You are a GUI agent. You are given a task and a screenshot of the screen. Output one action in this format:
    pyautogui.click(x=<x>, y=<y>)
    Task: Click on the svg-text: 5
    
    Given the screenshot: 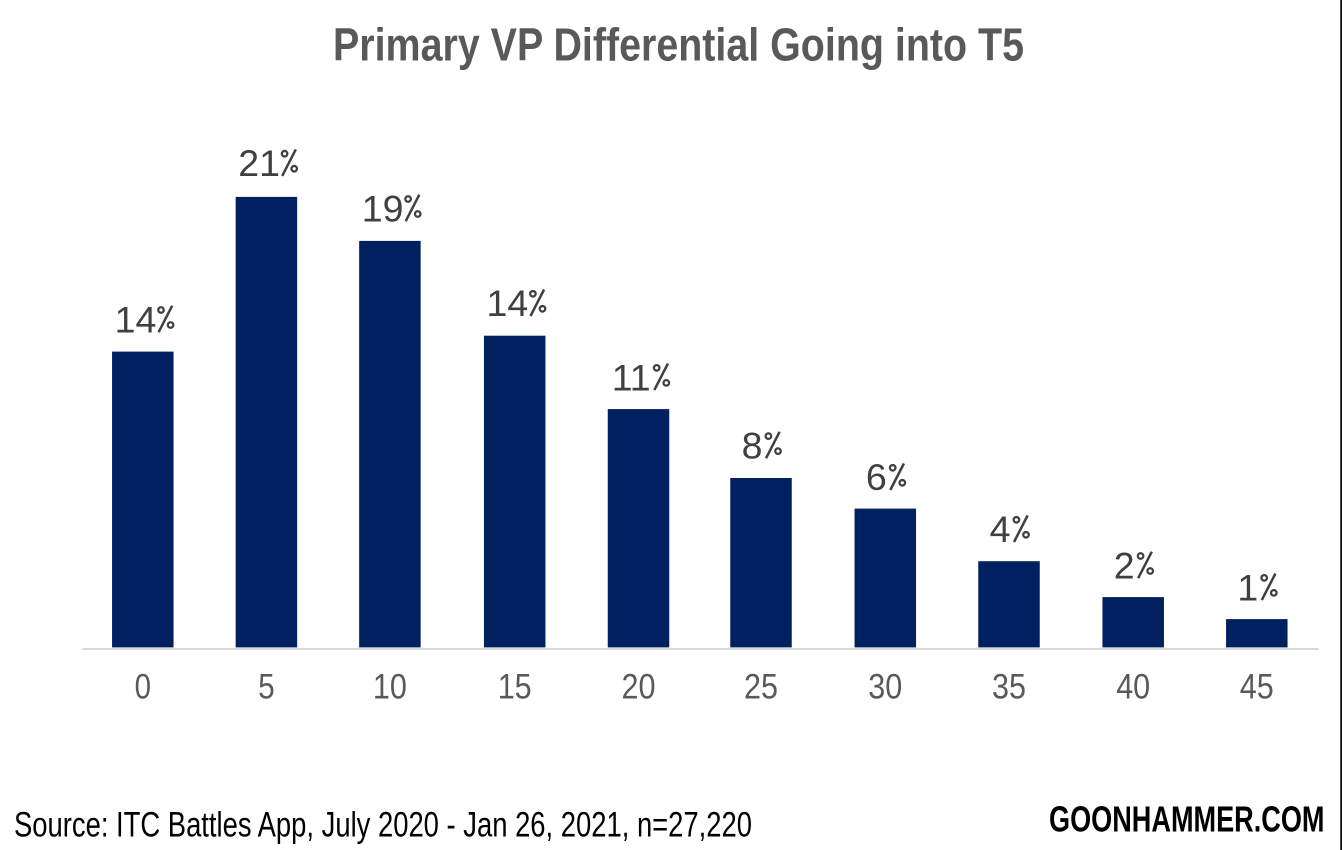 What is the action you would take?
    pyautogui.click(x=266, y=687)
    